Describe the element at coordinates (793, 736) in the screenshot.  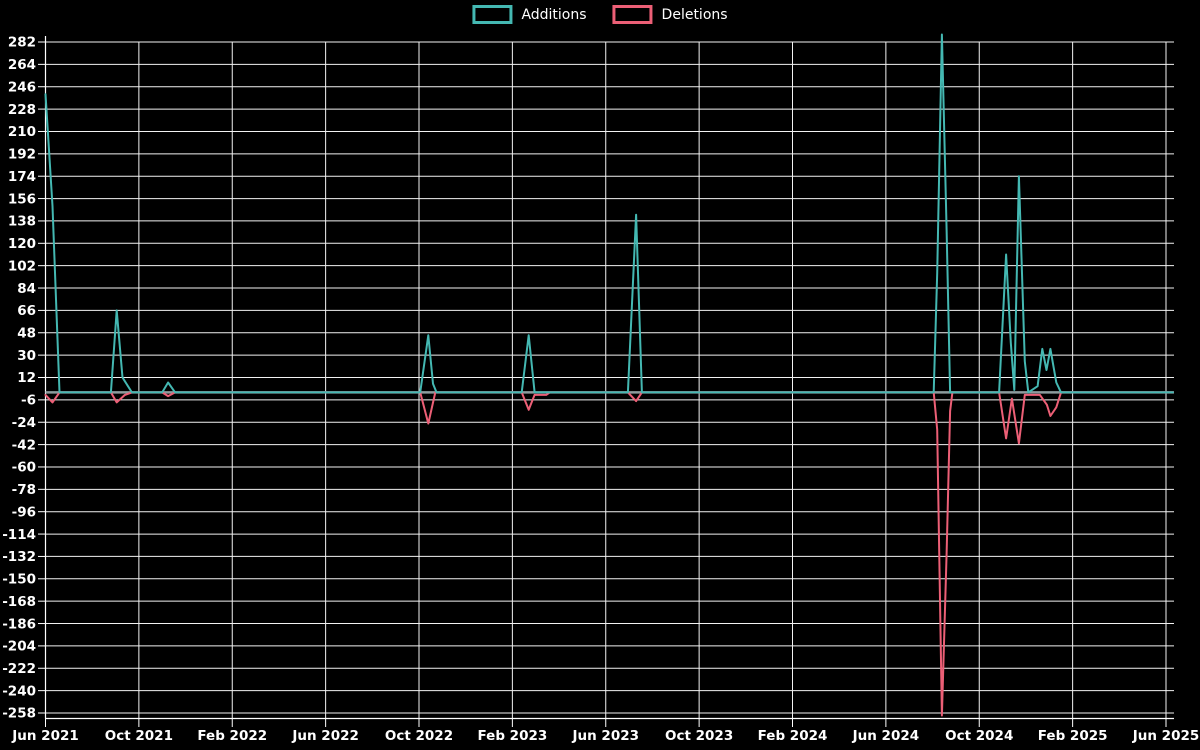
I see `x-tick-label: Feb 2024` at that location.